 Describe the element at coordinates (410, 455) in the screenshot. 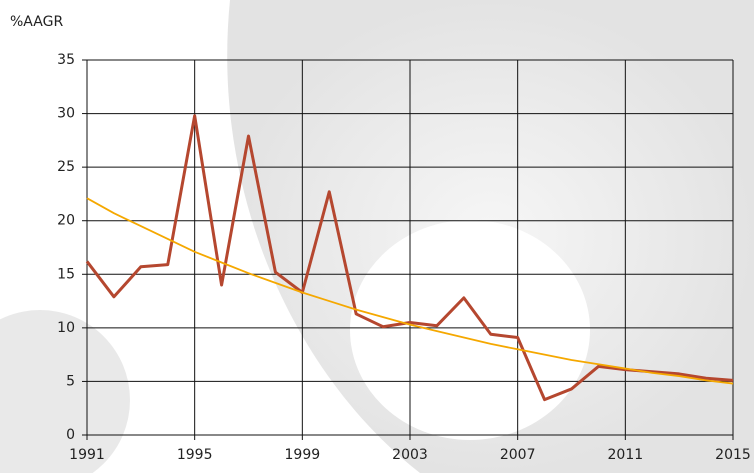

I see `x-tick-label: 2003` at that location.